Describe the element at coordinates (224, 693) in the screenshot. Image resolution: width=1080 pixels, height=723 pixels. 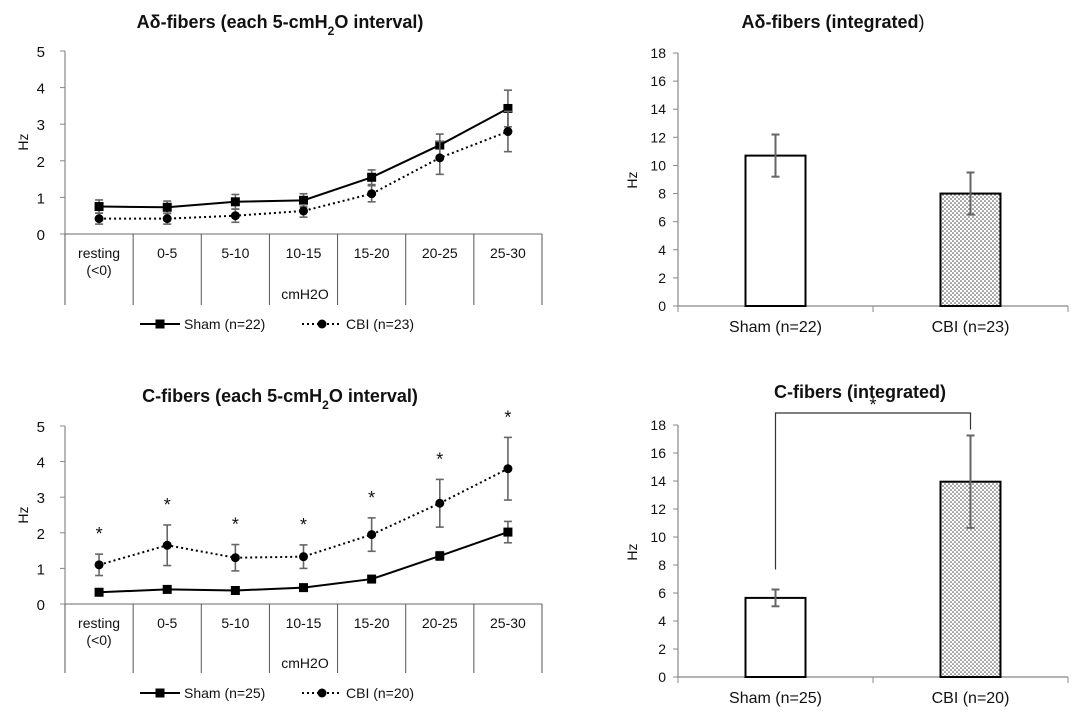
I see `legend-label: Sham (n=25)` at that location.